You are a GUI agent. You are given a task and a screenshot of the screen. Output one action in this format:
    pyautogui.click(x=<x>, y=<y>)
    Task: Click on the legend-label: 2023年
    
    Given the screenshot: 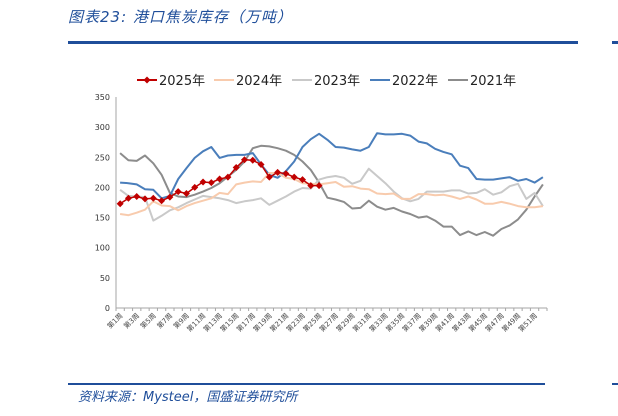 What is the action you would take?
    pyautogui.click(x=337, y=81)
    